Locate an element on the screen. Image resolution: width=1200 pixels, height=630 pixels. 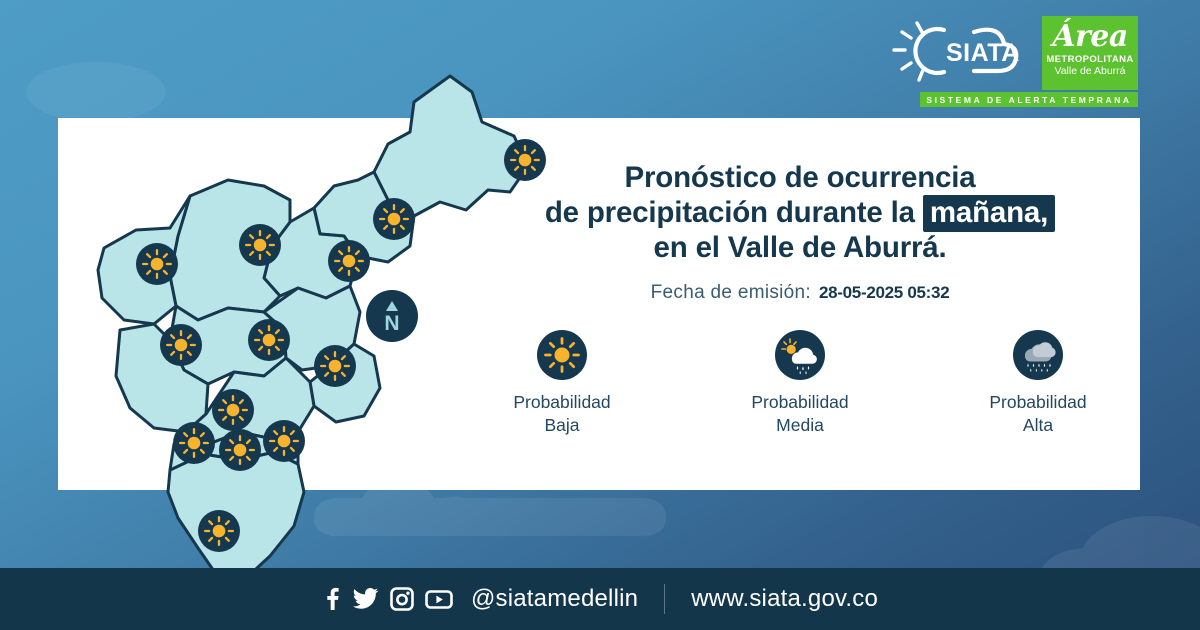
footer-bar: @siatamedellin www.siata.gov.co is located at coordinates (600, 599).